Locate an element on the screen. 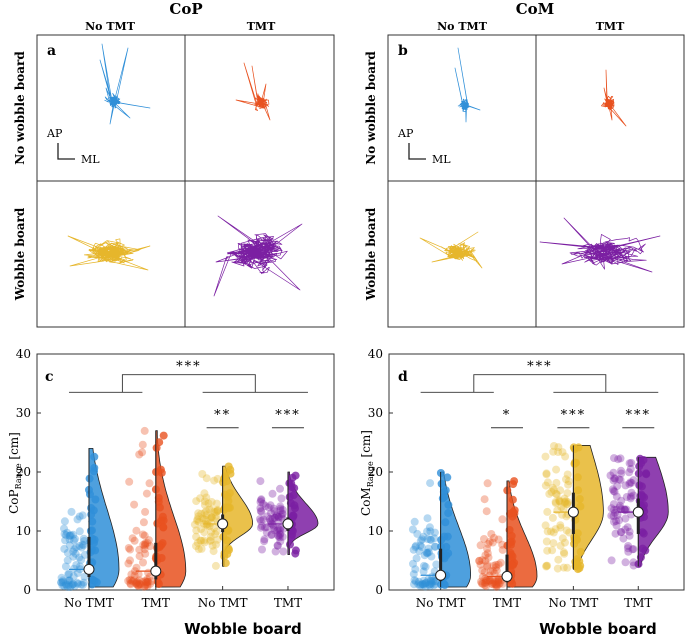  row-label-nowobble-b: No wobble board is located at coordinates (371, 108).